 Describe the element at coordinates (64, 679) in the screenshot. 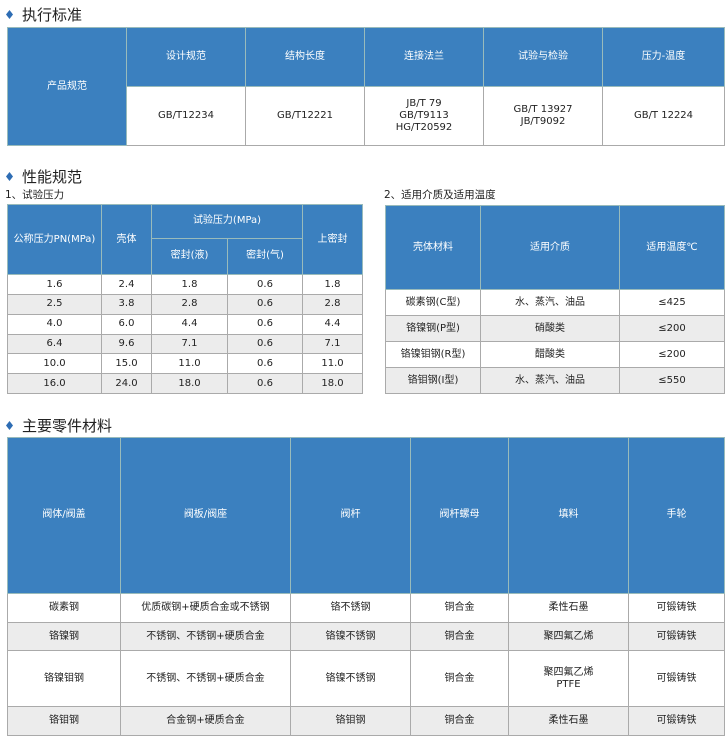

I see `table-cell: 铬镍钼钢` at that location.